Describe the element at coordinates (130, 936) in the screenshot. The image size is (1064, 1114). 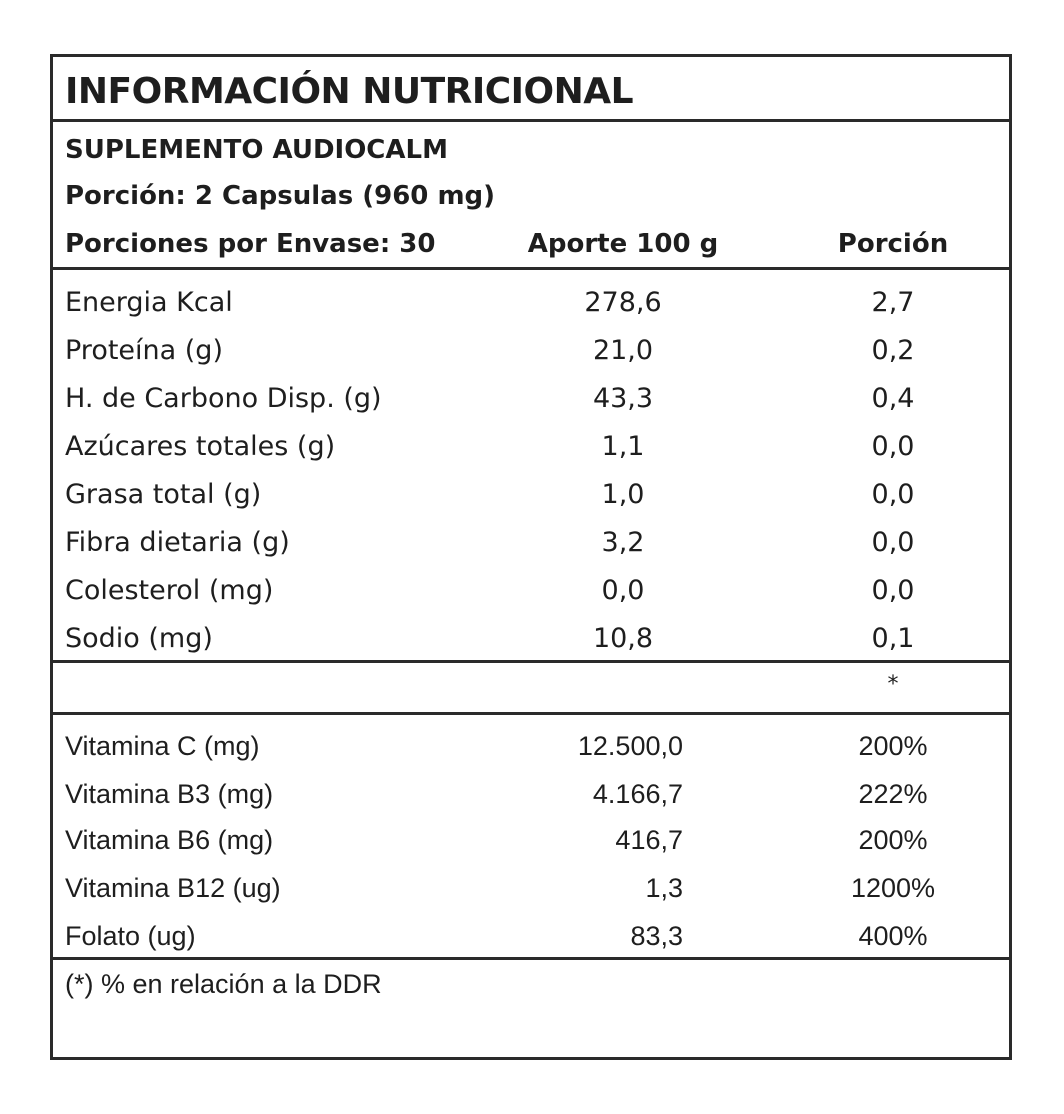
I see `vitamin-label: Folato (ug)` at that location.